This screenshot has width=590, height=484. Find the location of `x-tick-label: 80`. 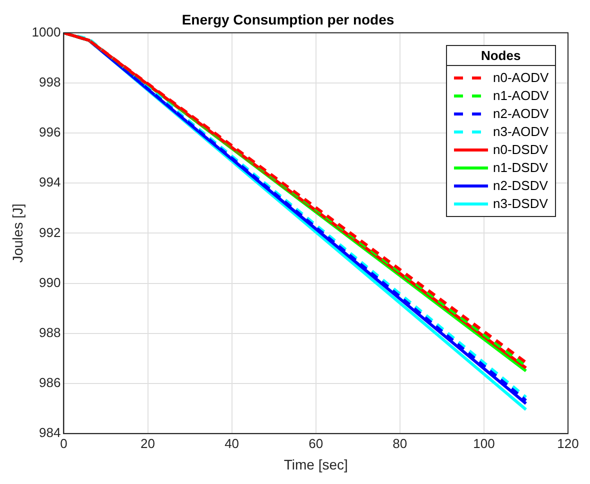

x-tick-label: 80 is located at coordinates (400, 443).